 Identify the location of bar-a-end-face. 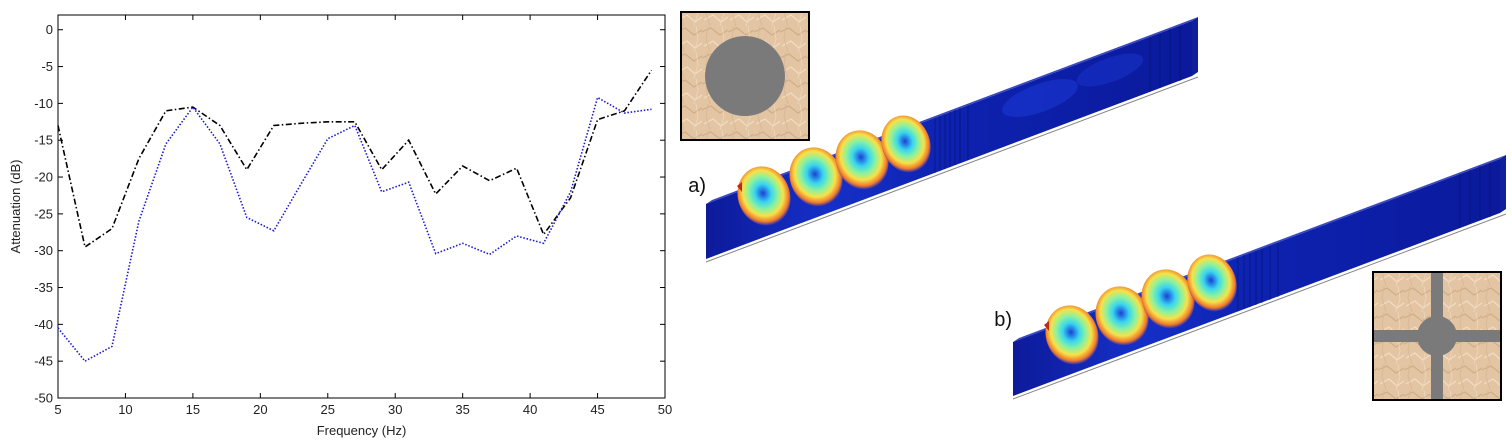
(1195, 46).